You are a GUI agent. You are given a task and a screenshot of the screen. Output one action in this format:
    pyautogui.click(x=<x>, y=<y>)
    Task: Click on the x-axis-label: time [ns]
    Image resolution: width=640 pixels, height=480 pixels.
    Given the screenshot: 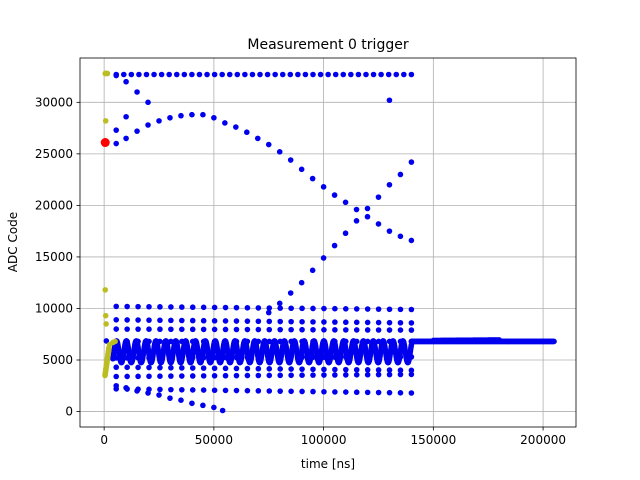 What is the action you would take?
    pyautogui.click(x=328, y=464)
    